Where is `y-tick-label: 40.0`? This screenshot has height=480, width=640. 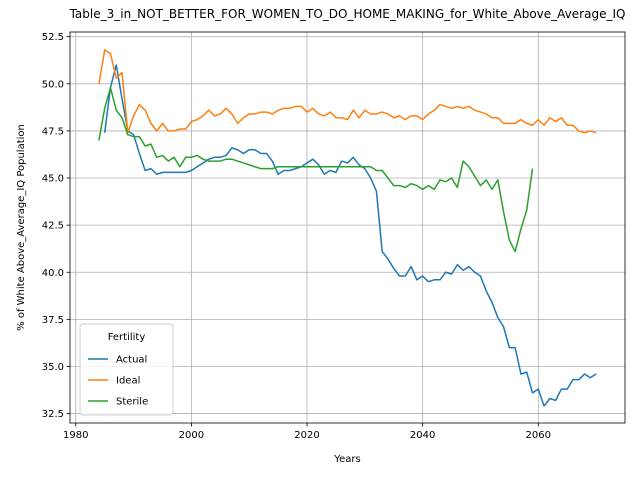
y-tick-label: 40.0 is located at coordinates (53, 273).